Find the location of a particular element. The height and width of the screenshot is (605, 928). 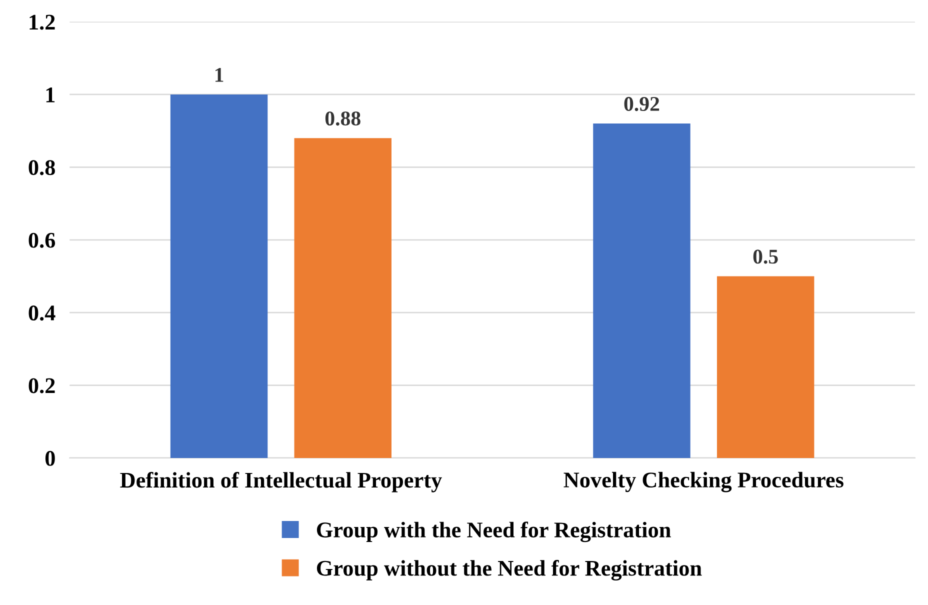

data-label: 0.92 is located at coordinates (642, 104).